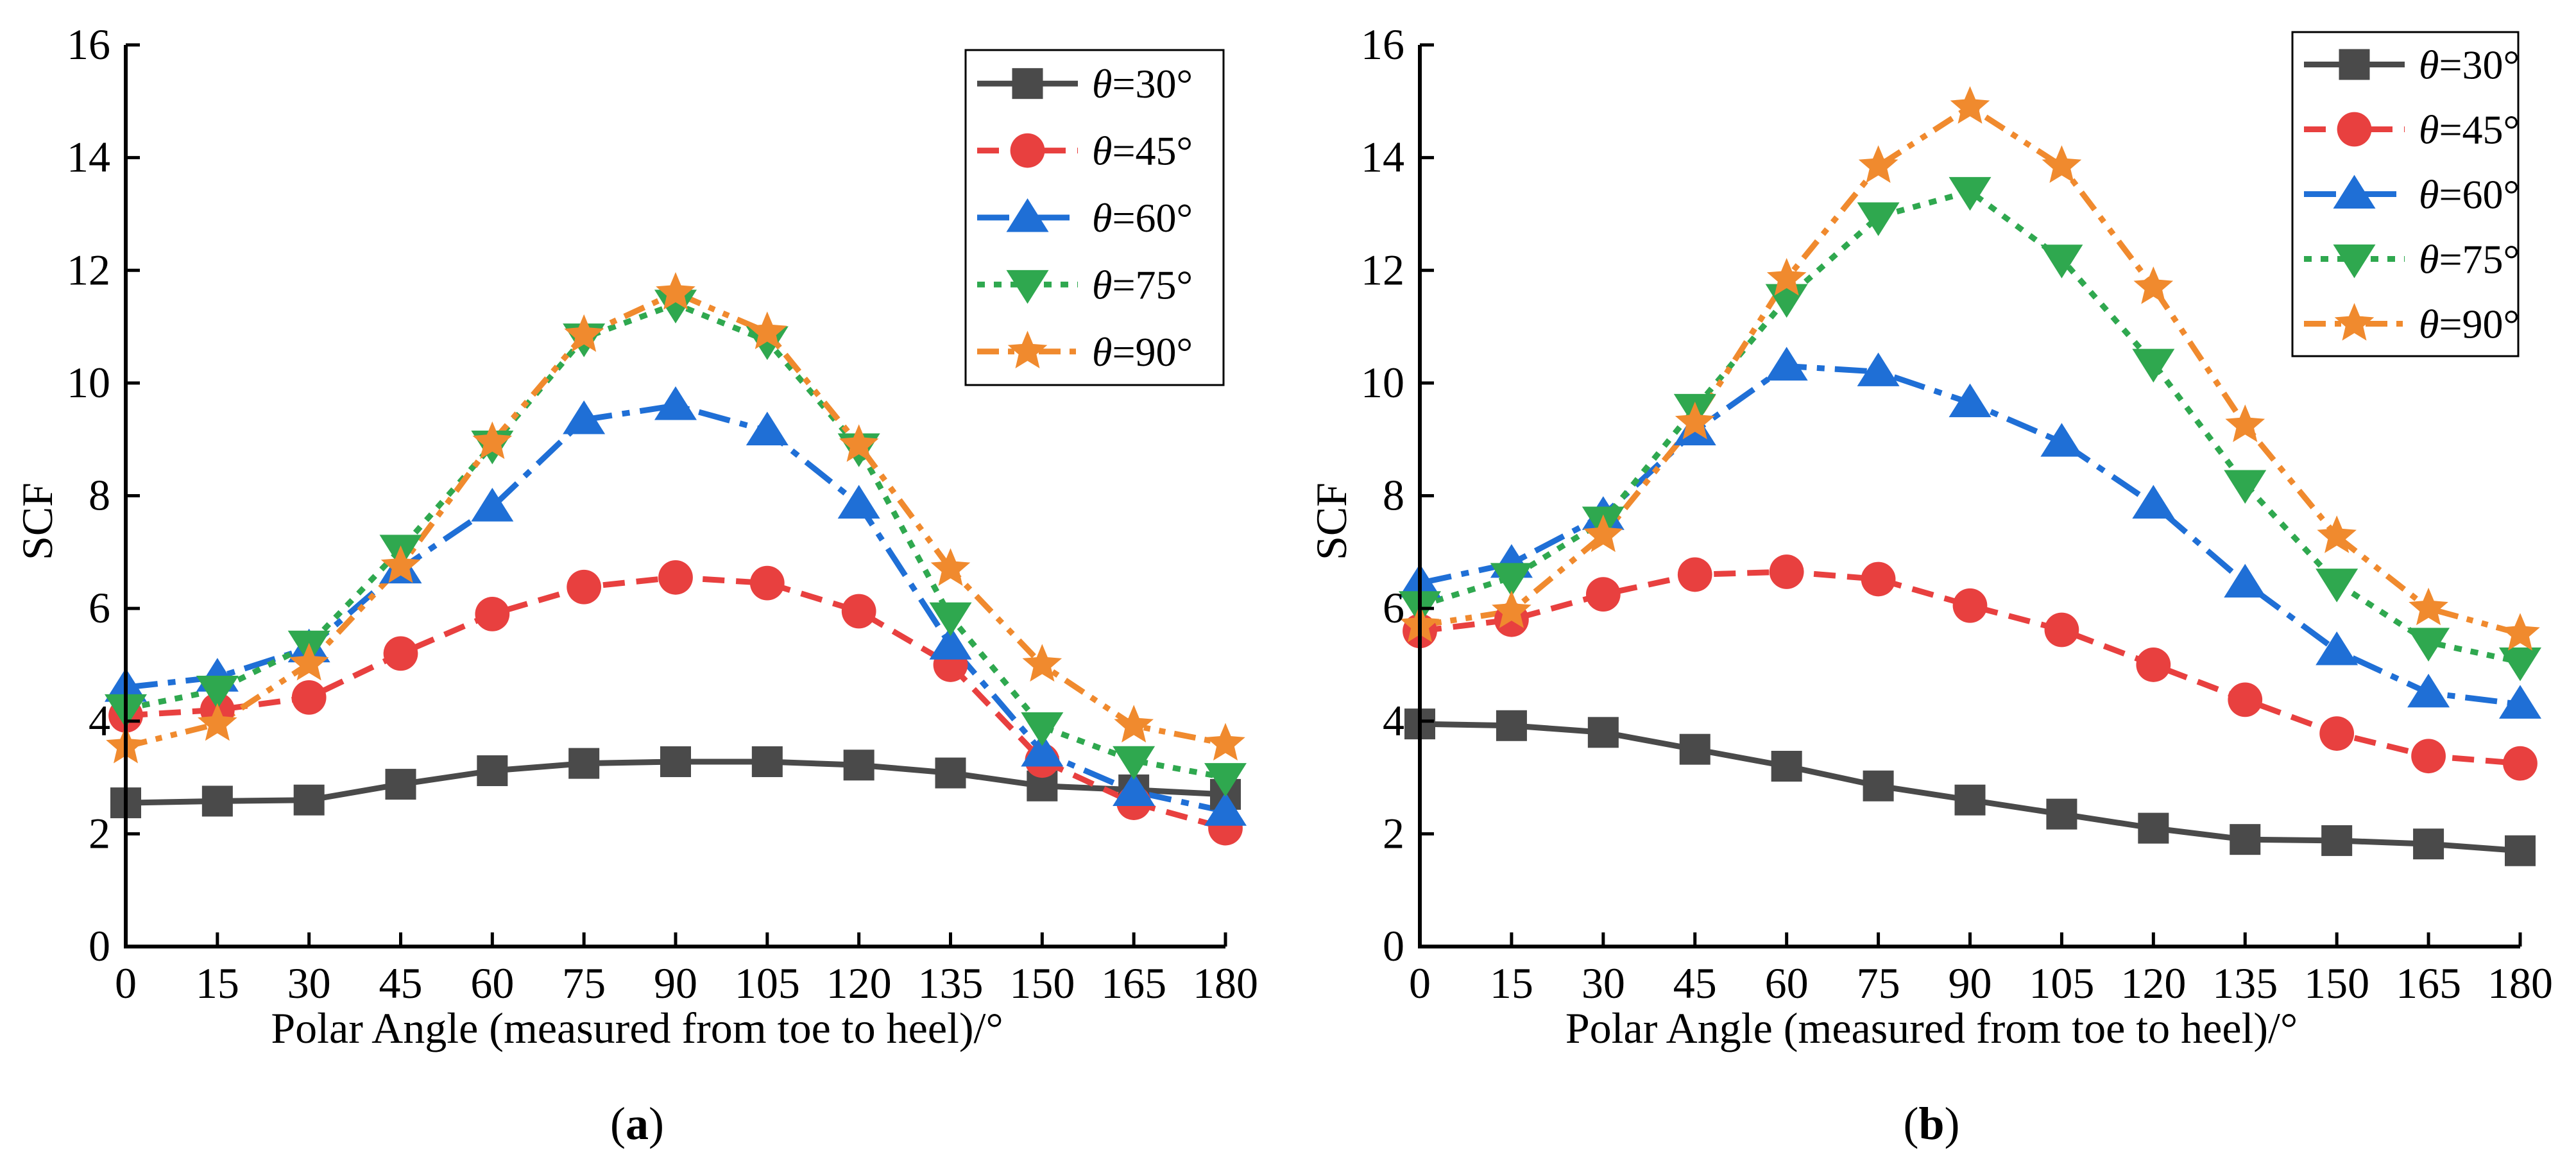 The width and height of the screenshot is (2576, 1166). I want to click on x-tick-label: 135, so click(951, 983).